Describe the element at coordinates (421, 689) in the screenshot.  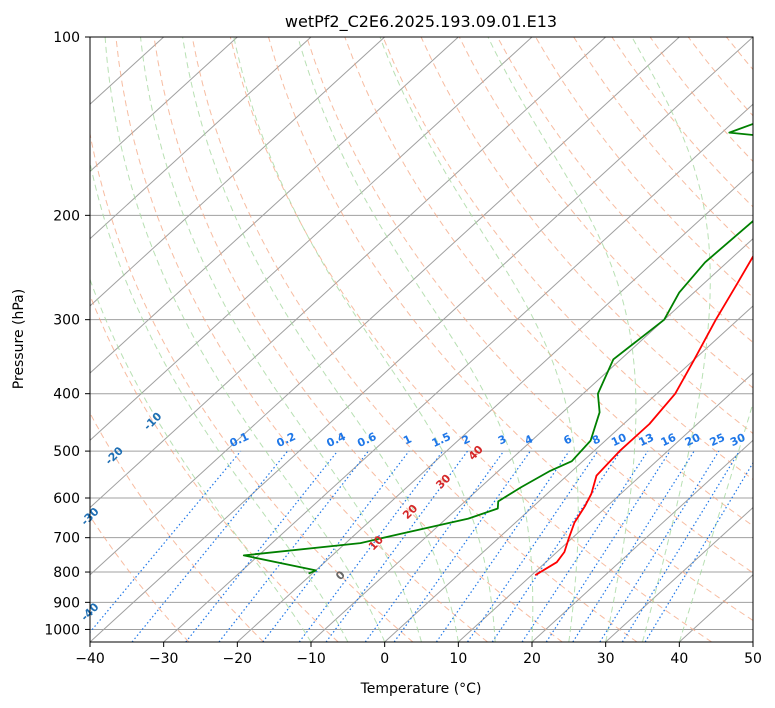
I see `x-axis-label: Temperature (°C)` at that location.